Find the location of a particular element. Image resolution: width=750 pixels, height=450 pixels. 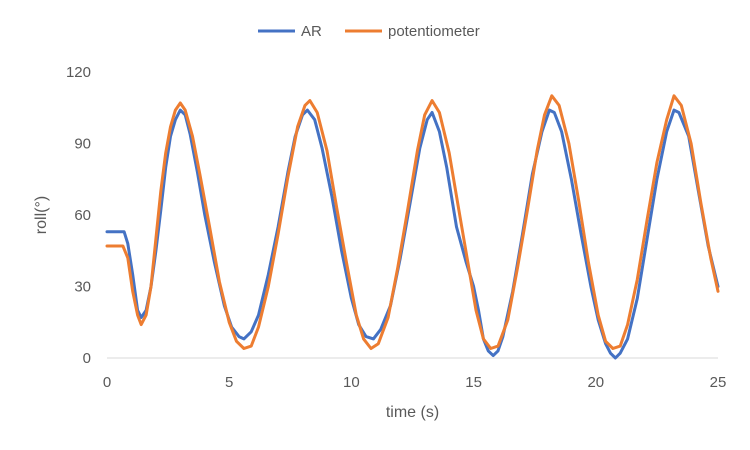

y-tick-label: 60 is located at coordinates (82, 215).